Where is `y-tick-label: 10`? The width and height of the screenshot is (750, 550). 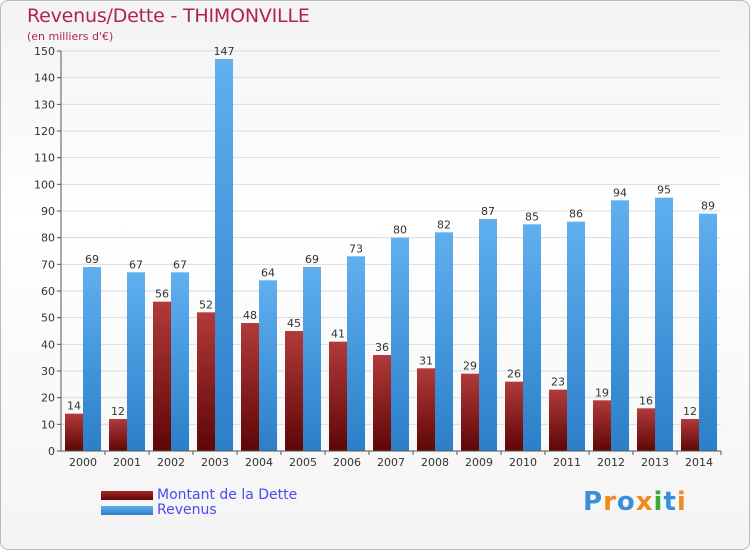
y-tick-label: 10 is located at coordinates (48, 424).